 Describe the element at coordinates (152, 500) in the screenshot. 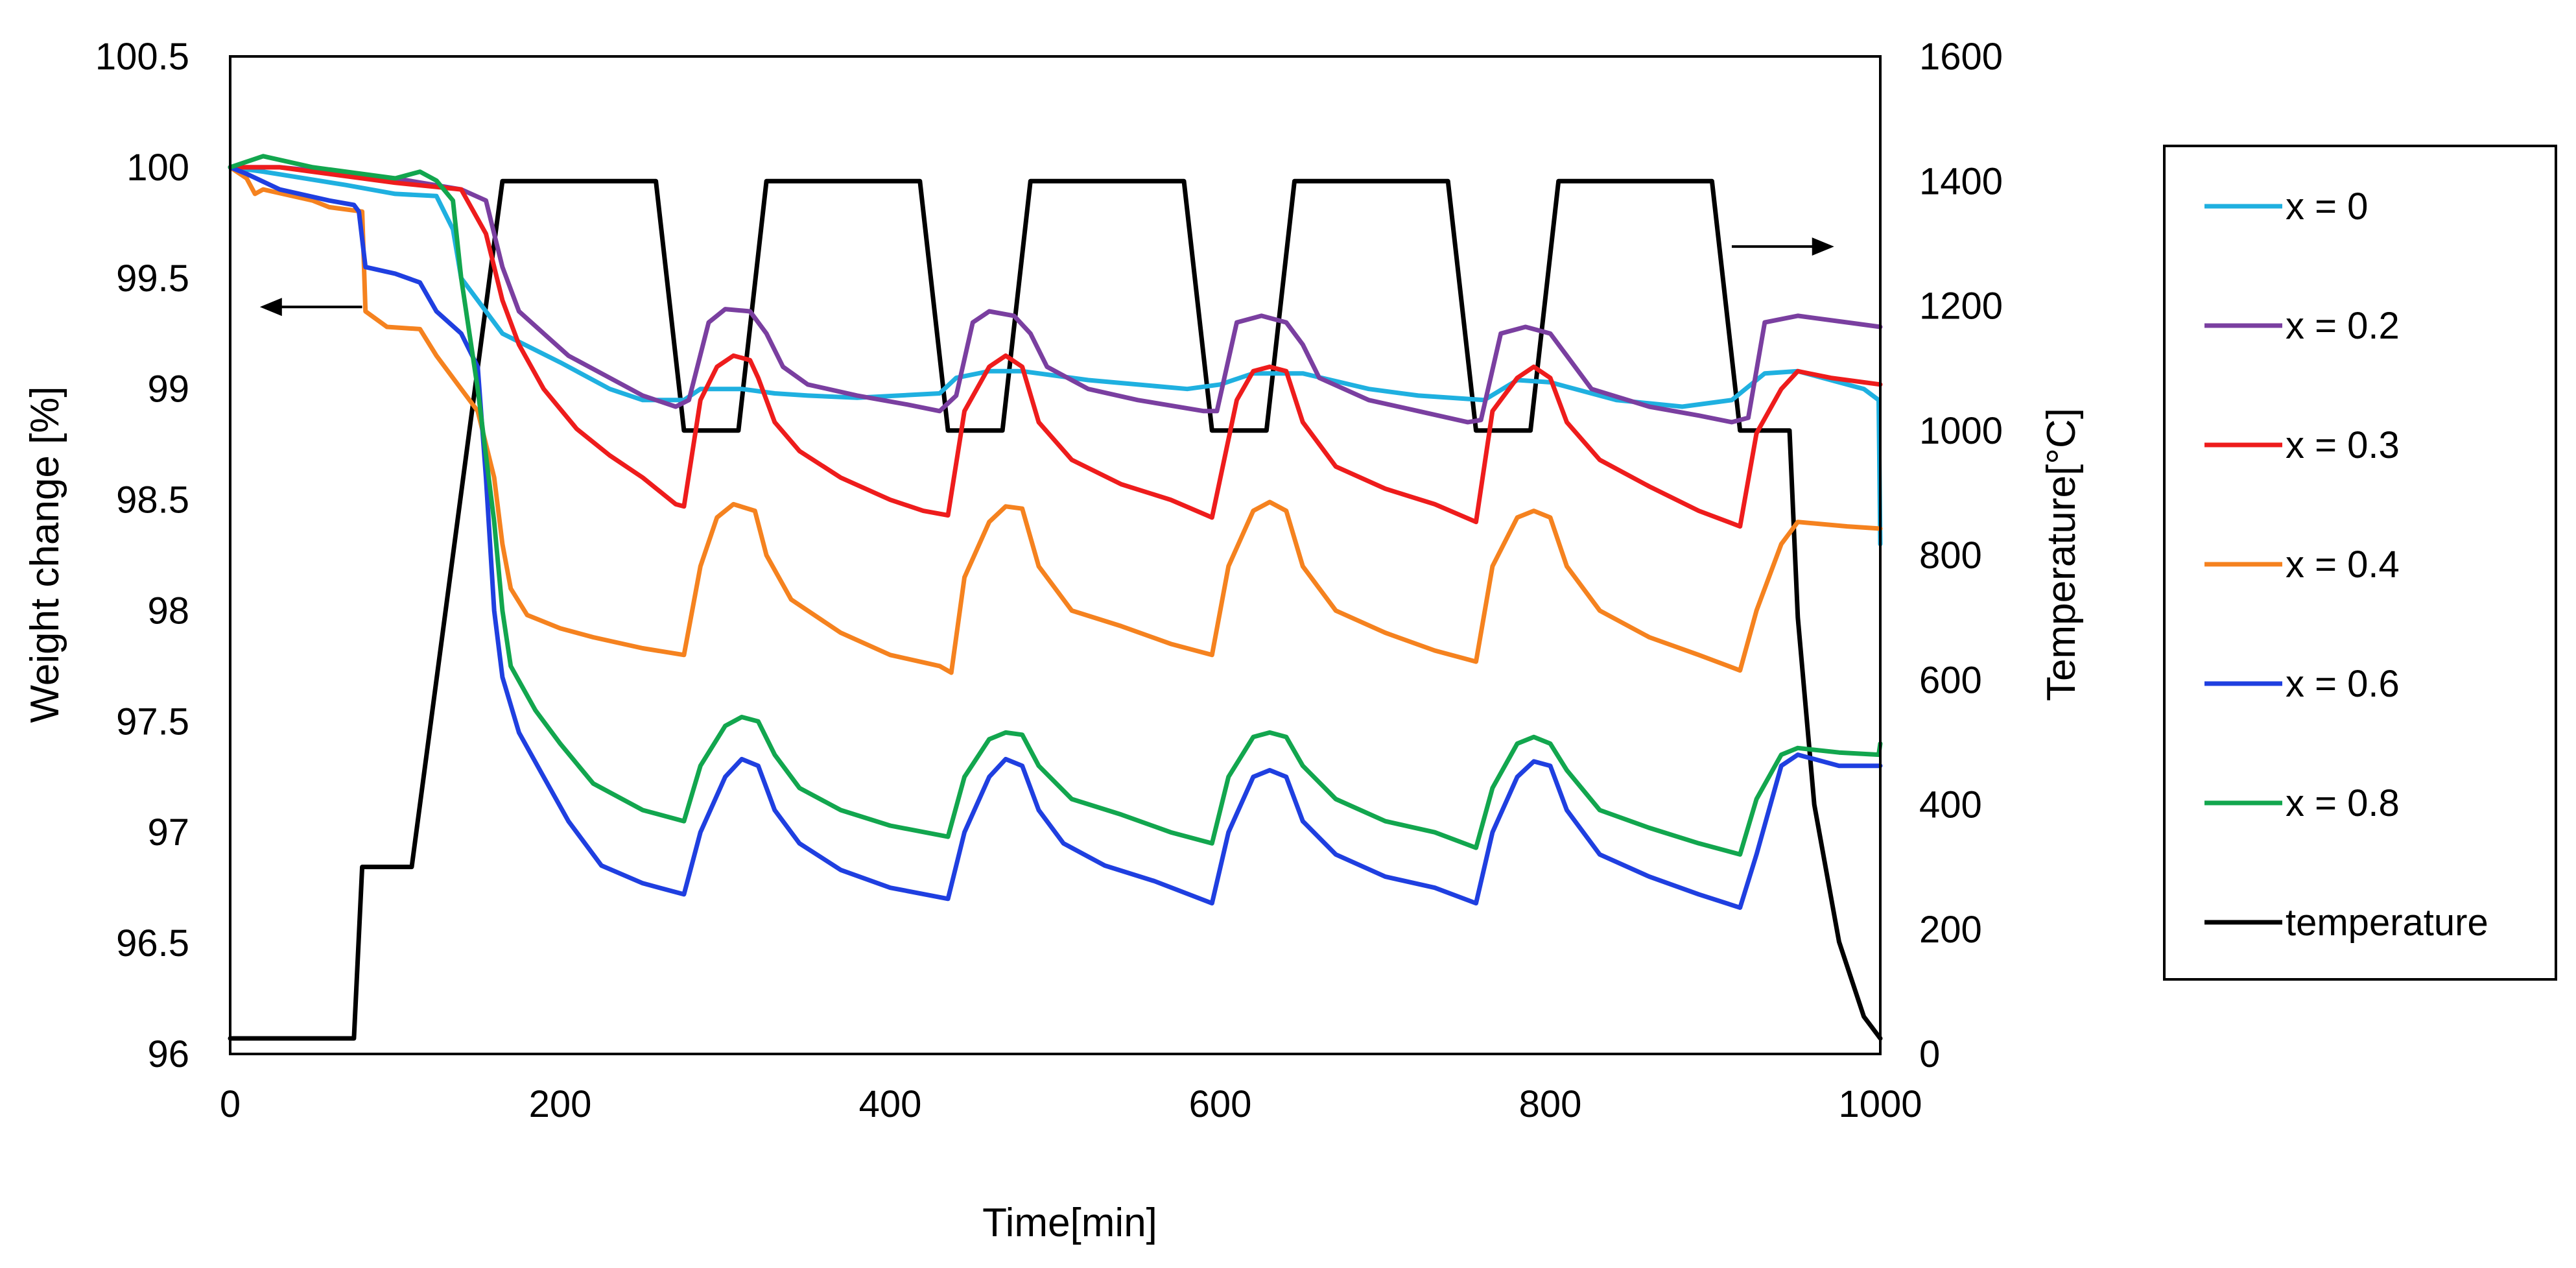

I see `y-tick-label: 98.5` at that location.